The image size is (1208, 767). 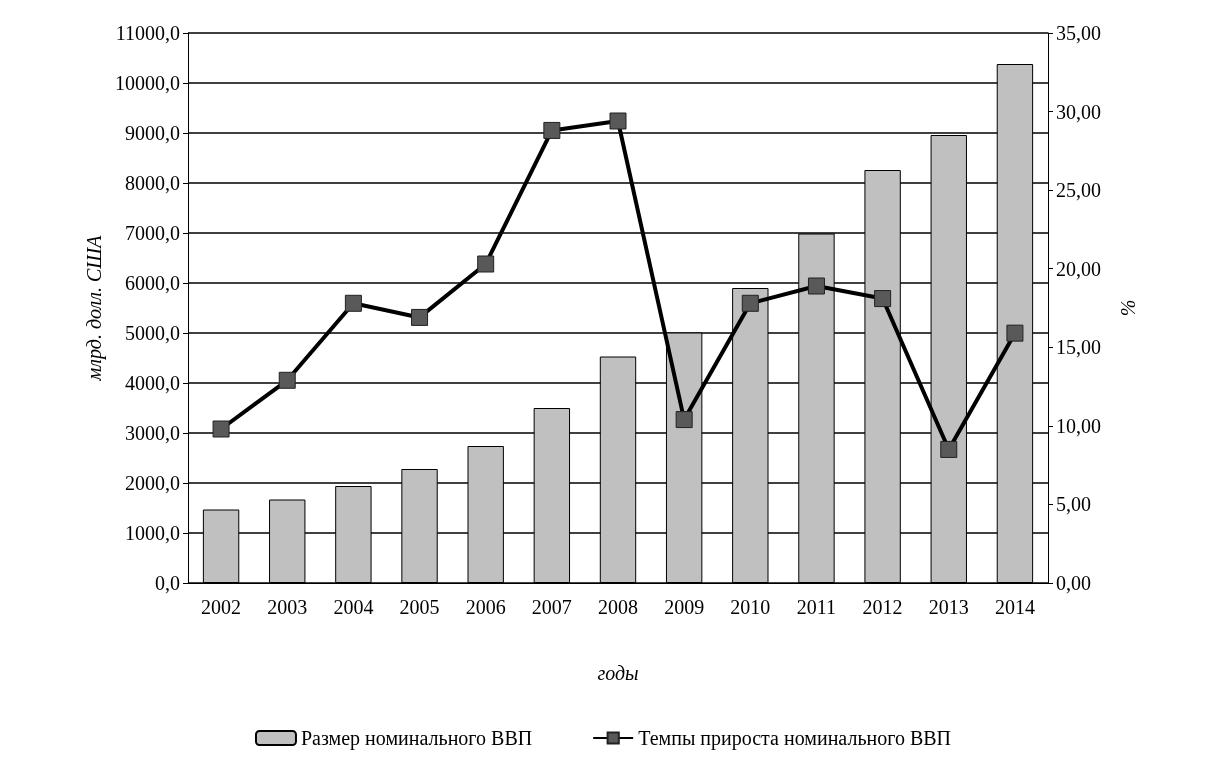 What do you see at coordinates (152, 483) in the screenshot?
I see `y-tick-label: 2000,0` at bounding box center [152, 483].